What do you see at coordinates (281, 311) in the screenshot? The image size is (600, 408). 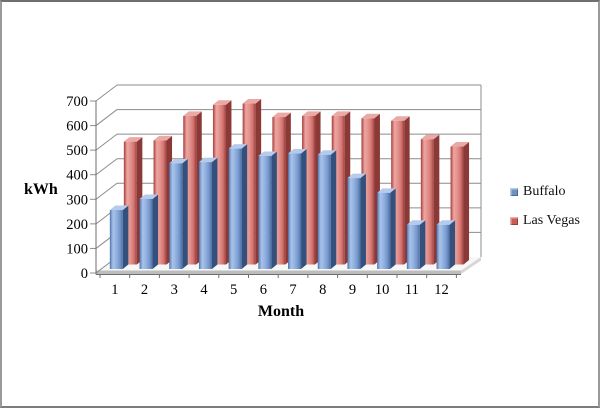 I see `x-axis-title: Month` at bounding box center [281, 311].